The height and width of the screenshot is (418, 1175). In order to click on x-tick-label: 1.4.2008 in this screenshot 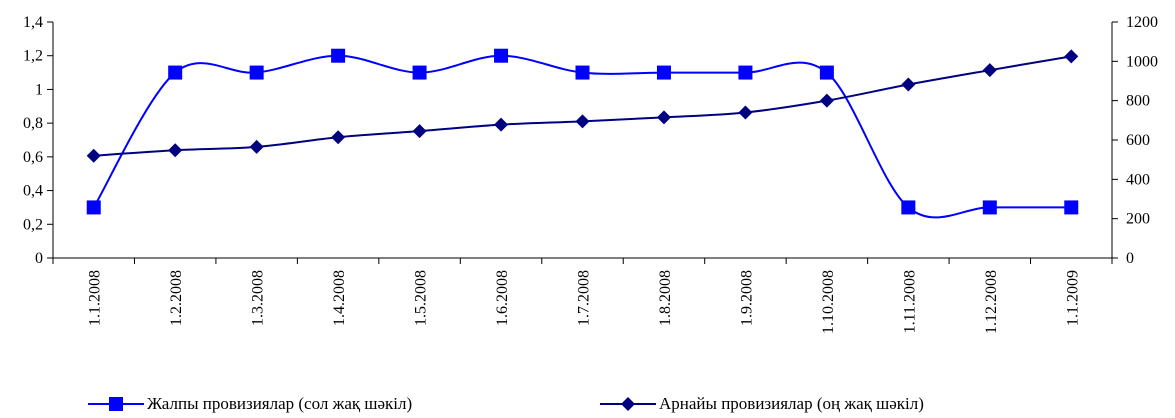, I will do `click(339, 298)`.